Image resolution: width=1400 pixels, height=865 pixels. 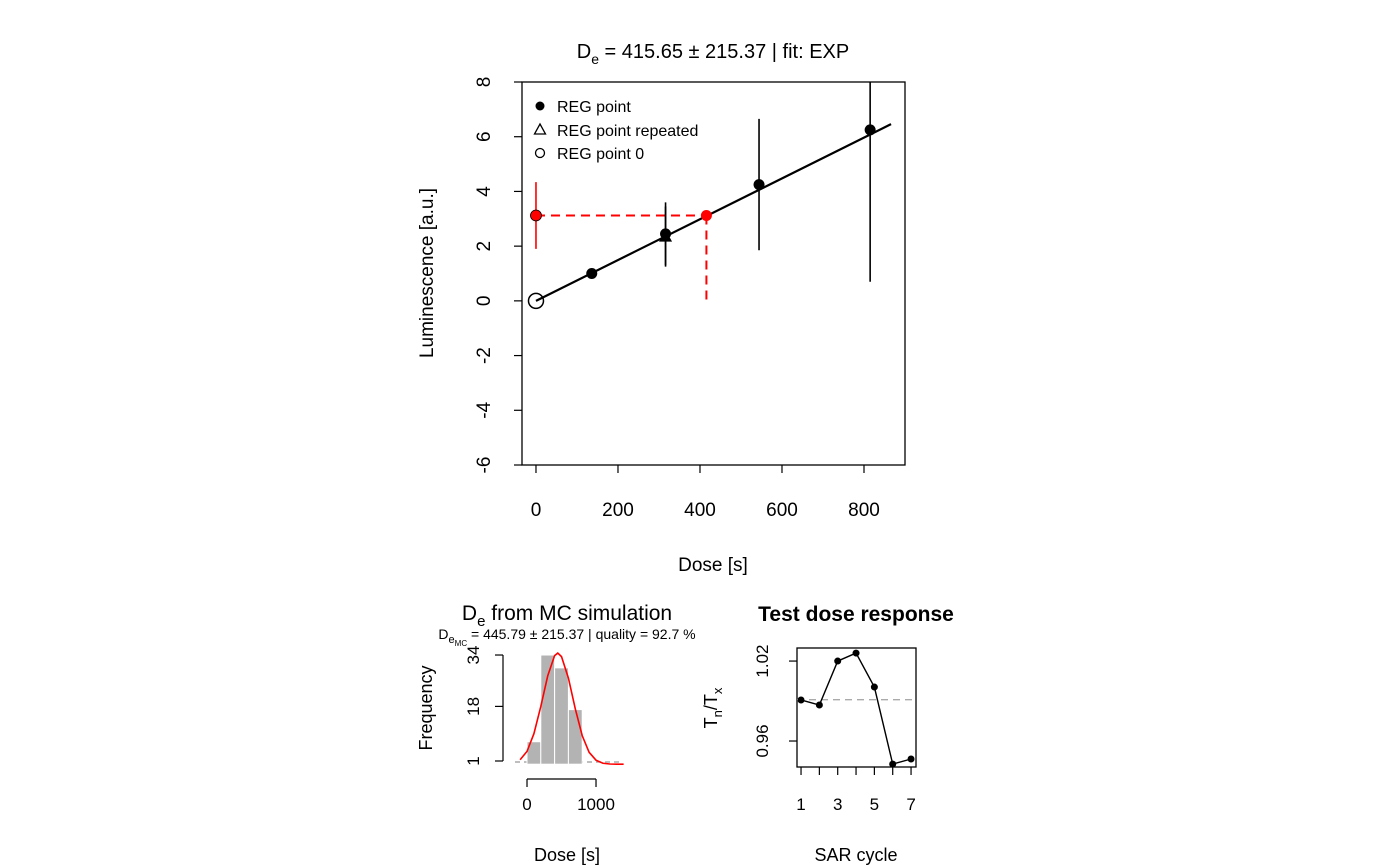 What do you see at coordinates (910, 804) in the screenshot?
I see `x-tick-label: 7` at bounding box center [910, 804].